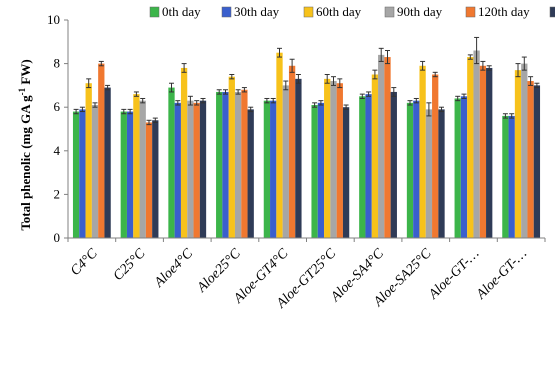  I want to click on y-tick-label: 10, so click(53, 19).